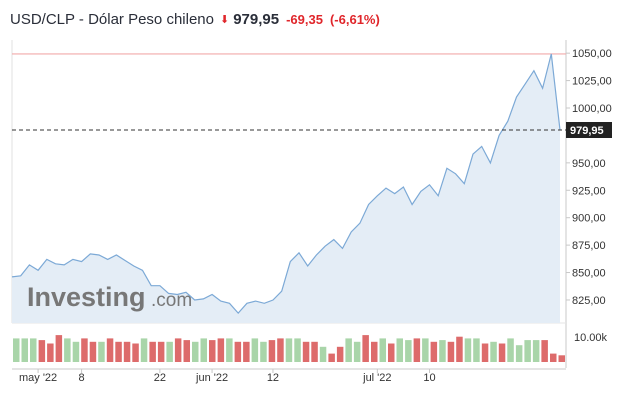 This screenshot has width=636, height=409. I want to click on y-tick-label: 950,00, so click(589, 164).